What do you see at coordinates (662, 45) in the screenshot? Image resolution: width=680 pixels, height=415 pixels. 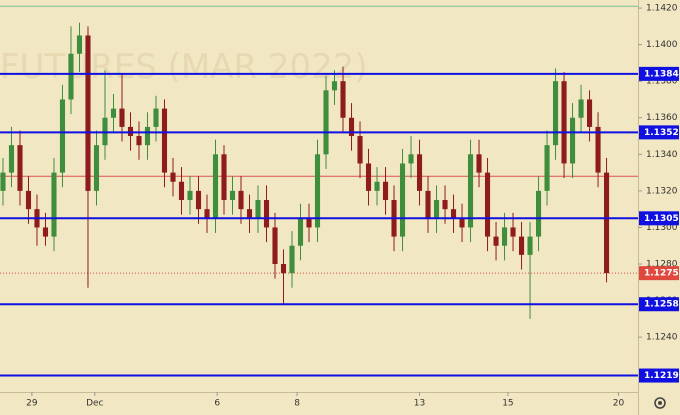 I see `y-tick-label: 1.1400` at bounding box center [662, 45].